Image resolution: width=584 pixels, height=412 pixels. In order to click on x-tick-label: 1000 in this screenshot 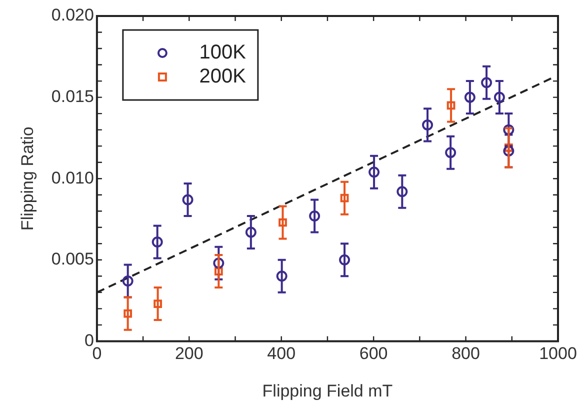, I will do `click(558, 354)`.